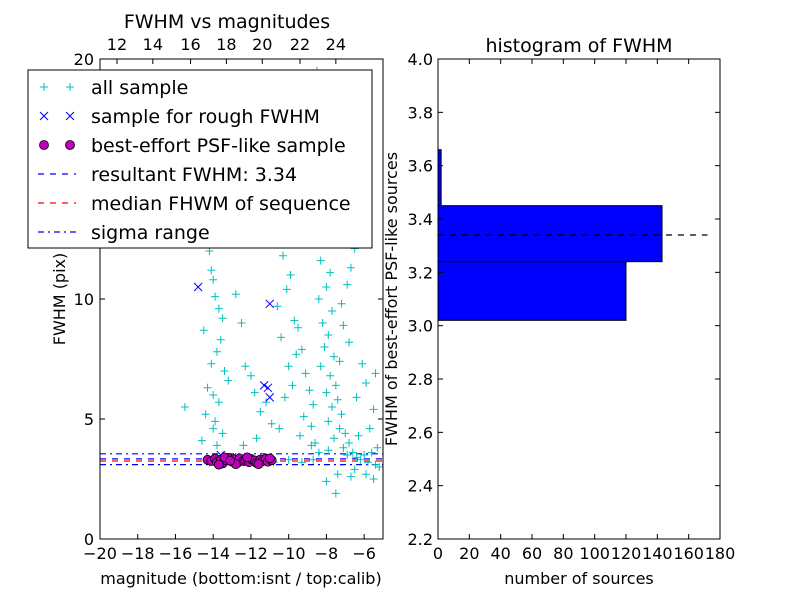 The height and width of the screenshot is (605, 800). Describe the element at coordinates (300, 44) in the screenshot. I see `scatter-top-tick-label: 22` at that location.